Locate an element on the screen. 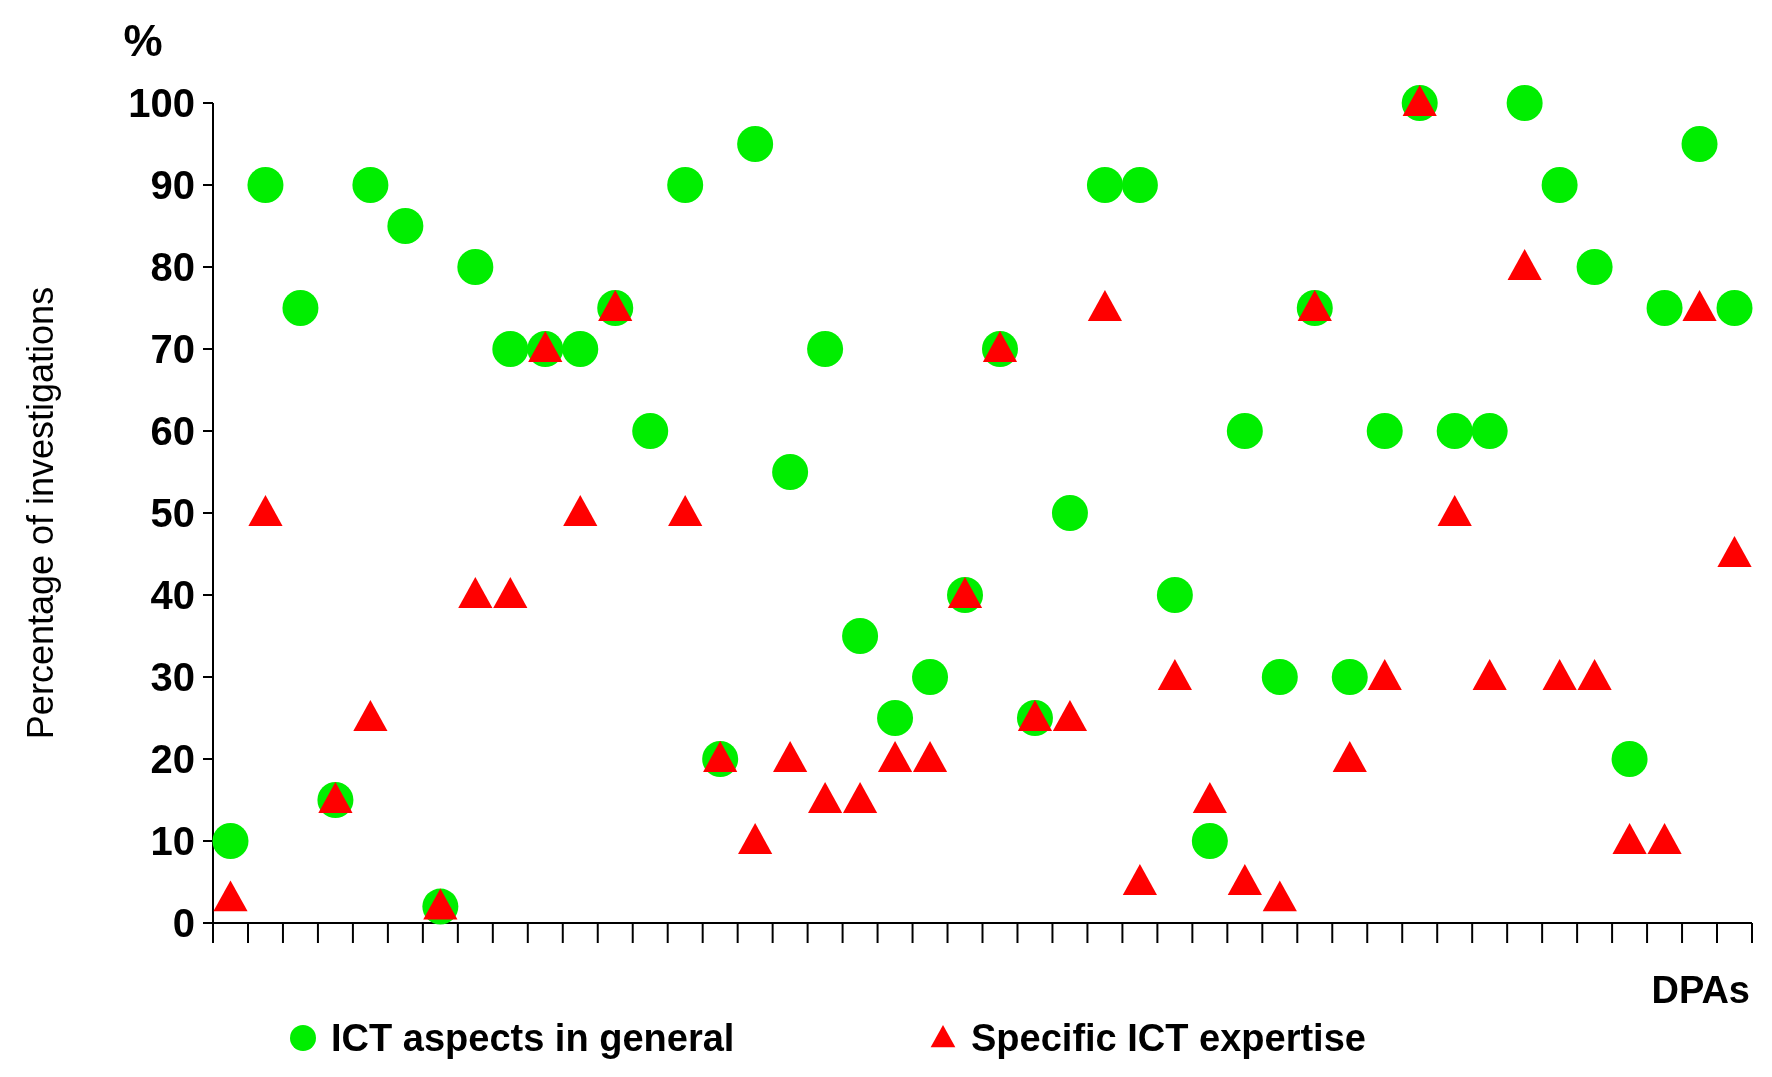  y-tick-label: 90 is located at coordinates (172, 185).